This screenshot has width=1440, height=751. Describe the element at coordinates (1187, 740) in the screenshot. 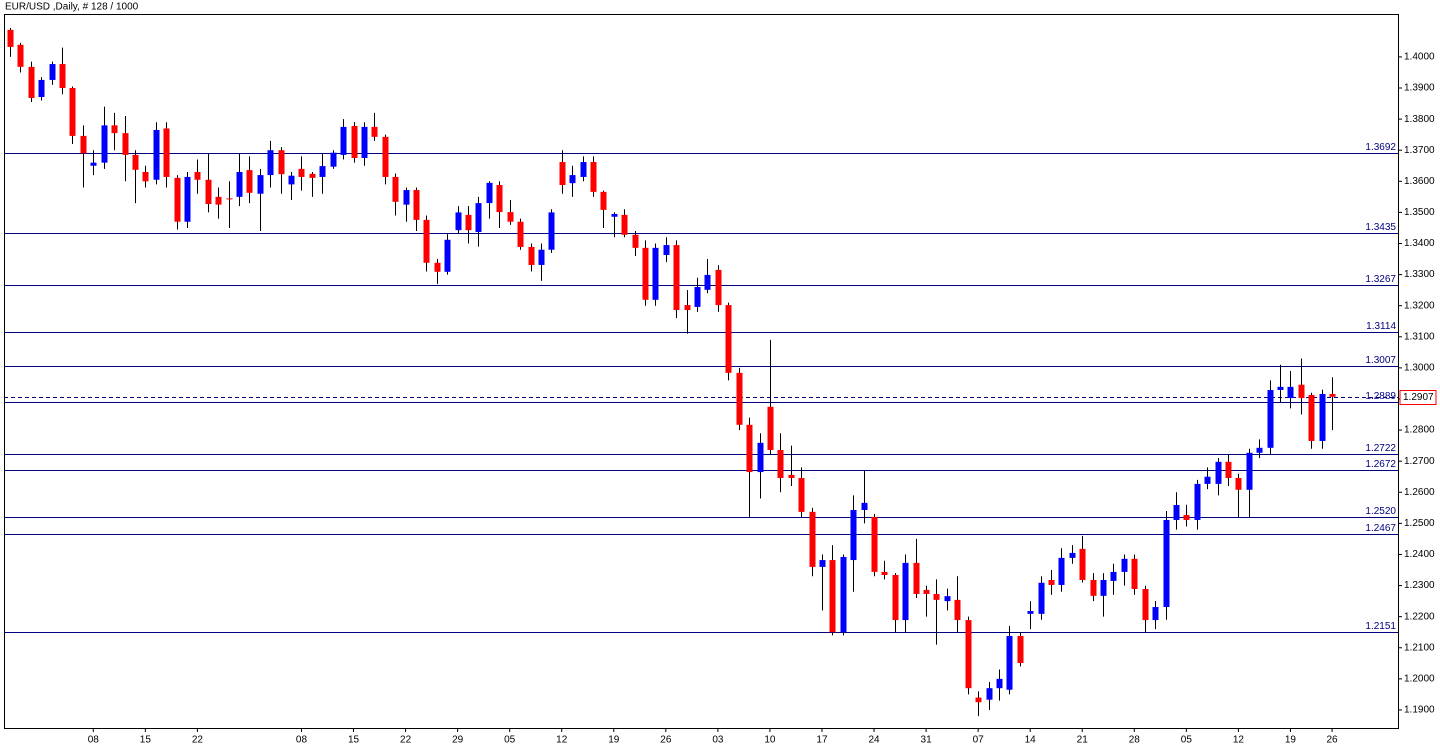

I see `x-tick-label: 05` at that location.